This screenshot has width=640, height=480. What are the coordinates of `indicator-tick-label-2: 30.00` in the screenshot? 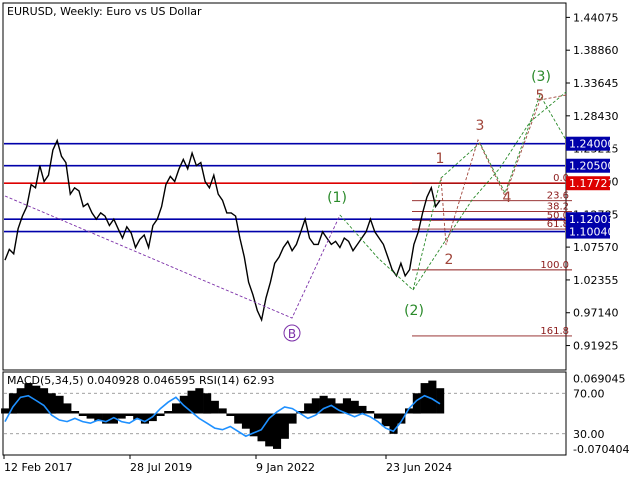 It's located at (589, 434).